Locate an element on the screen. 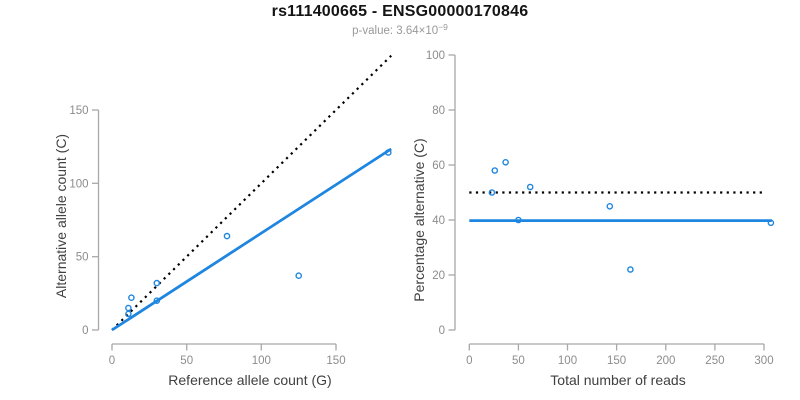 This screenshot has height=400, width=800. pvalue-exponent: −9 is located at coordinates (443, 27).